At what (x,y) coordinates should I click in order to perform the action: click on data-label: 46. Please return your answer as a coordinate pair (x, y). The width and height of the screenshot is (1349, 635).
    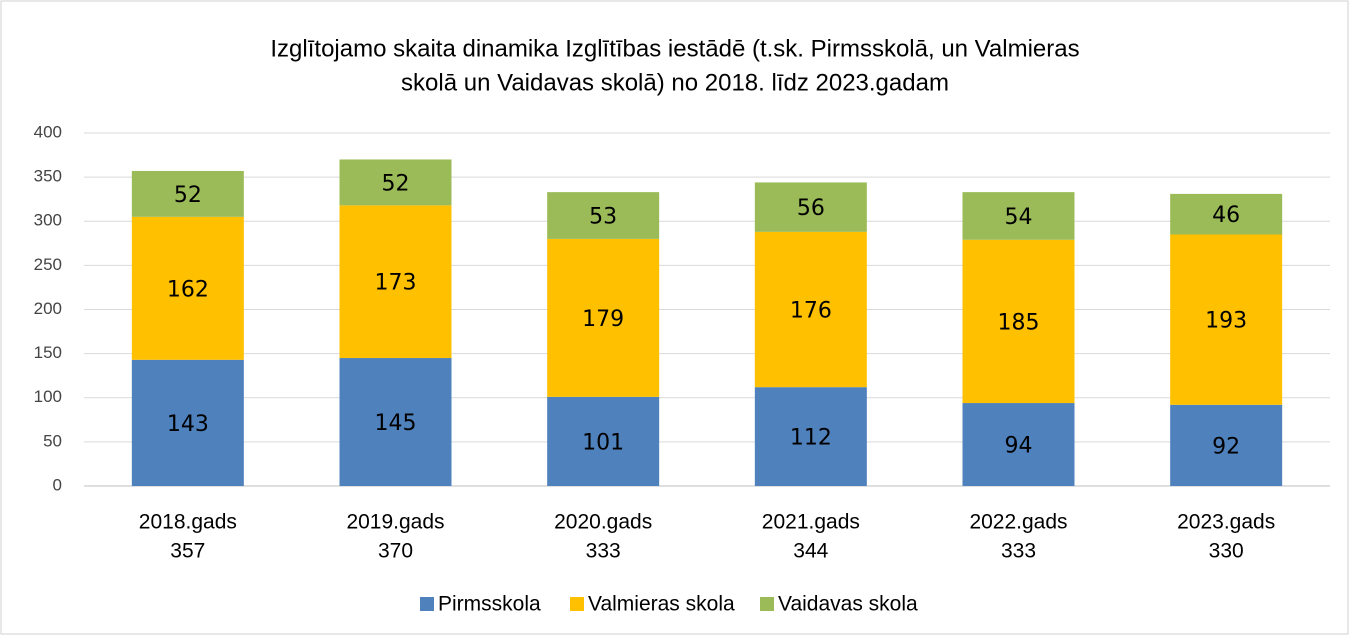
    Looking at the image, I should click on (1226, 215).